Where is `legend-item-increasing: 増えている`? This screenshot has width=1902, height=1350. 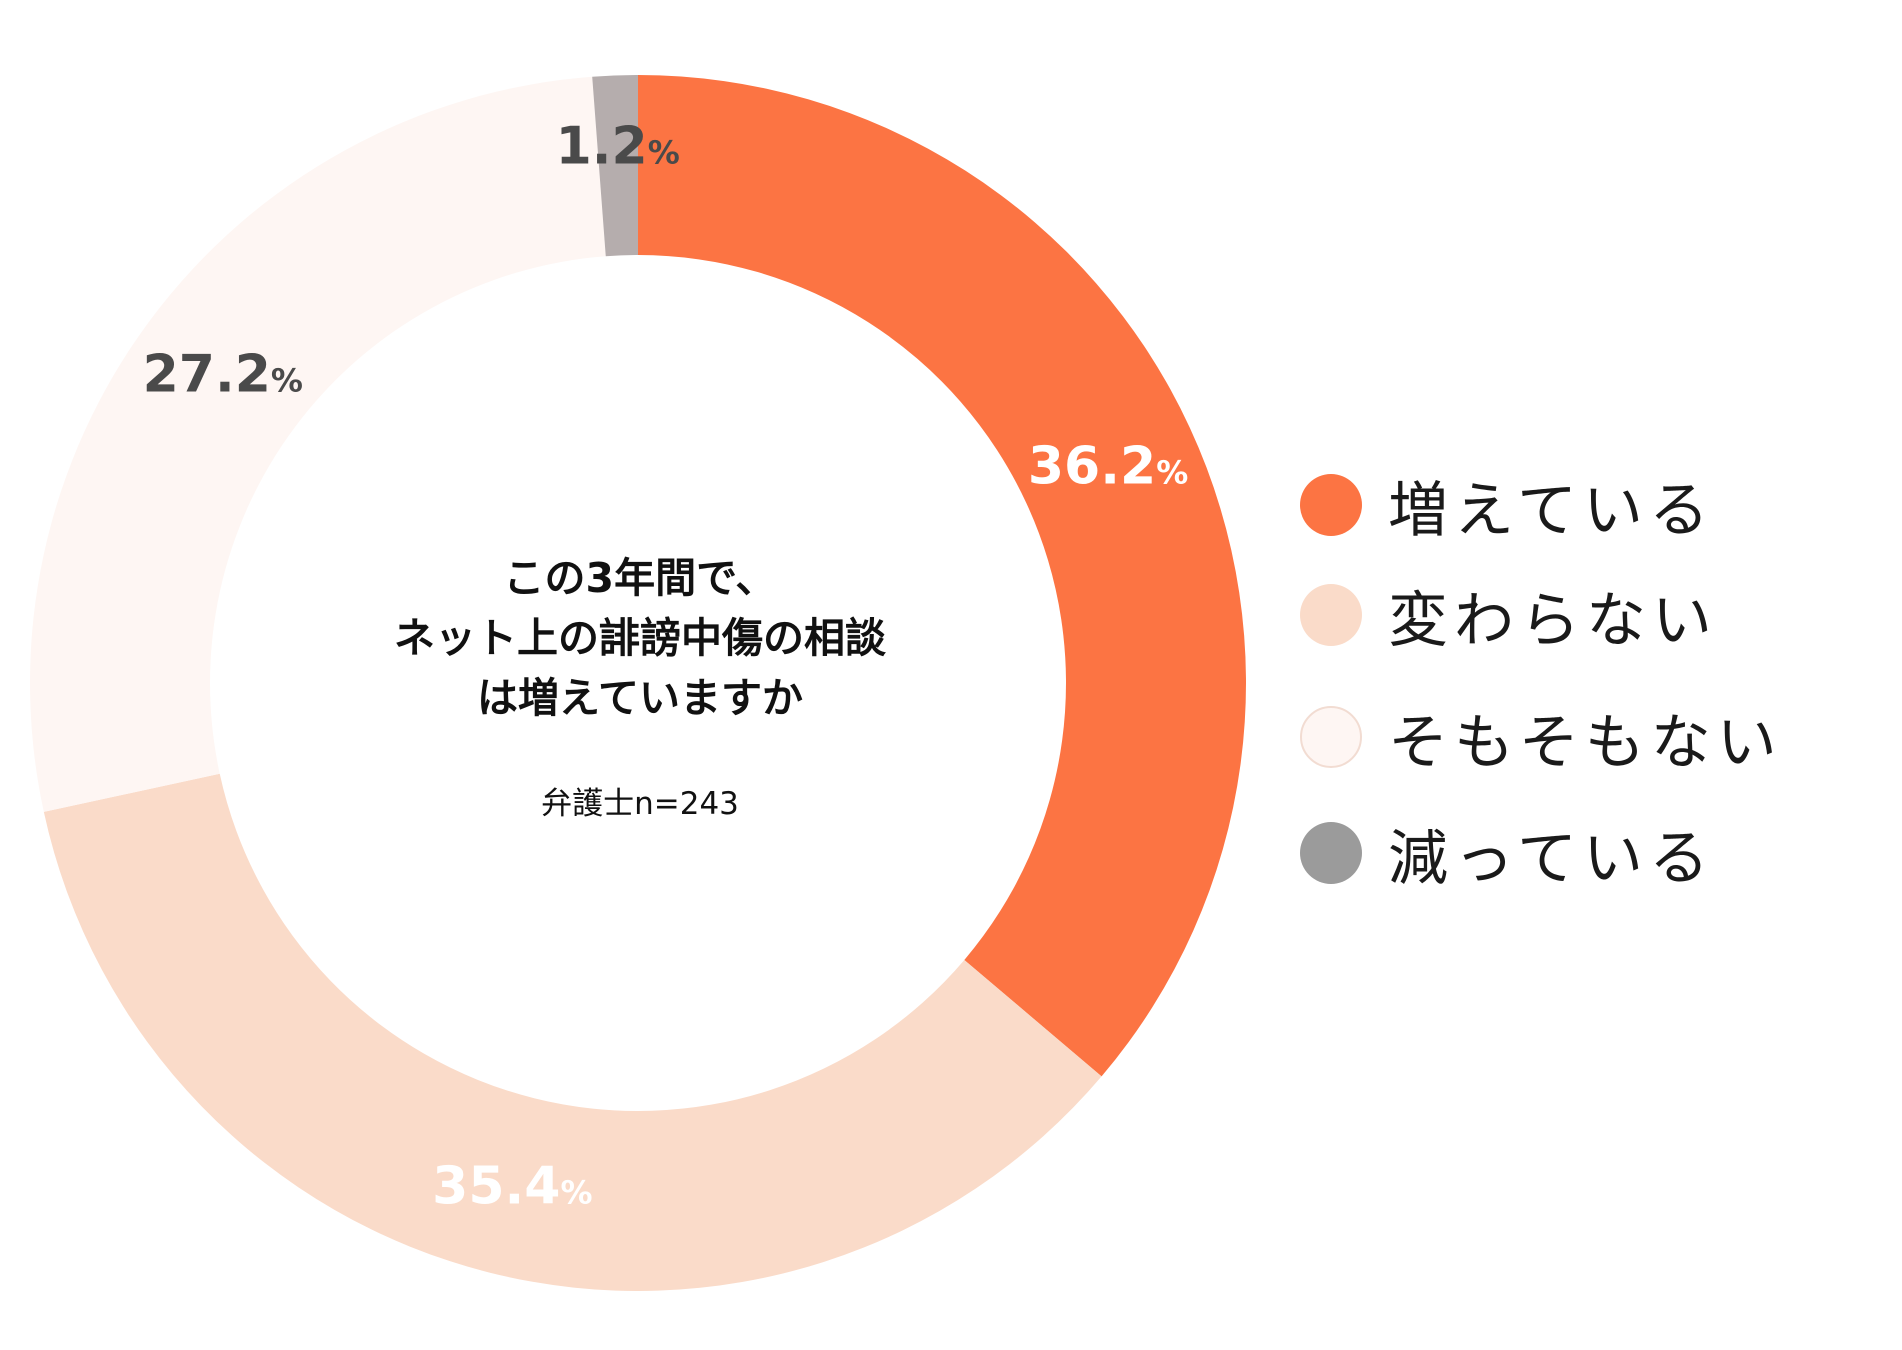
legend-item-increasing: 増えている is located at coordinates (1507, 508).